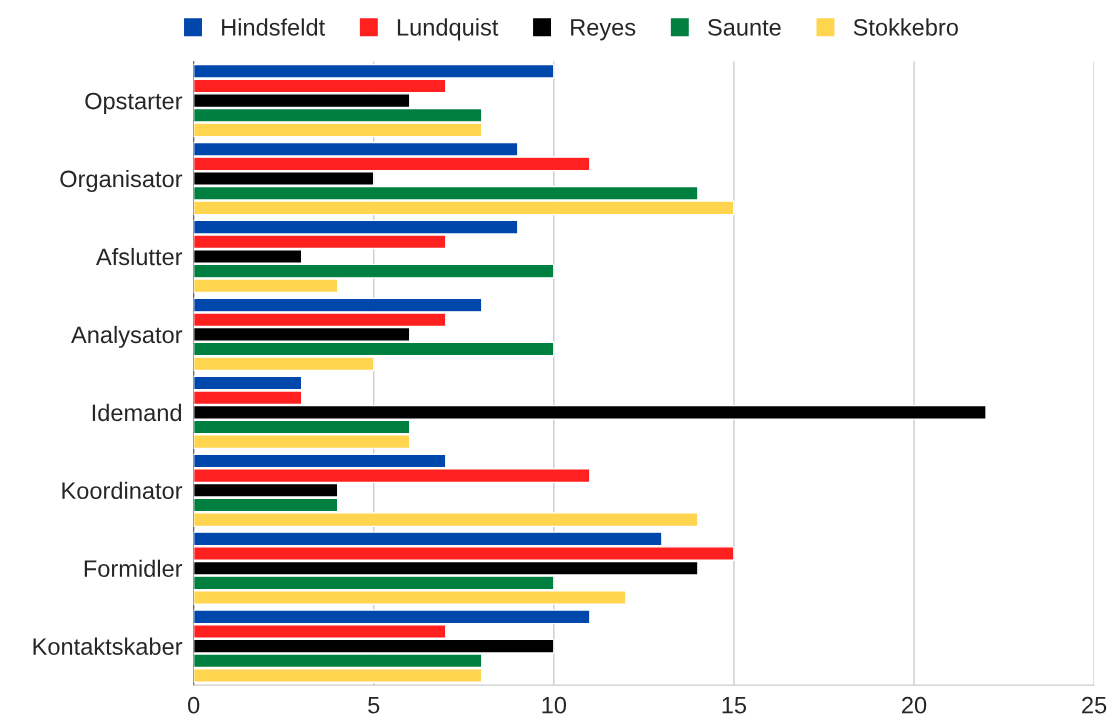  I want to click on legend-label: Saunte, so click(744, 27).